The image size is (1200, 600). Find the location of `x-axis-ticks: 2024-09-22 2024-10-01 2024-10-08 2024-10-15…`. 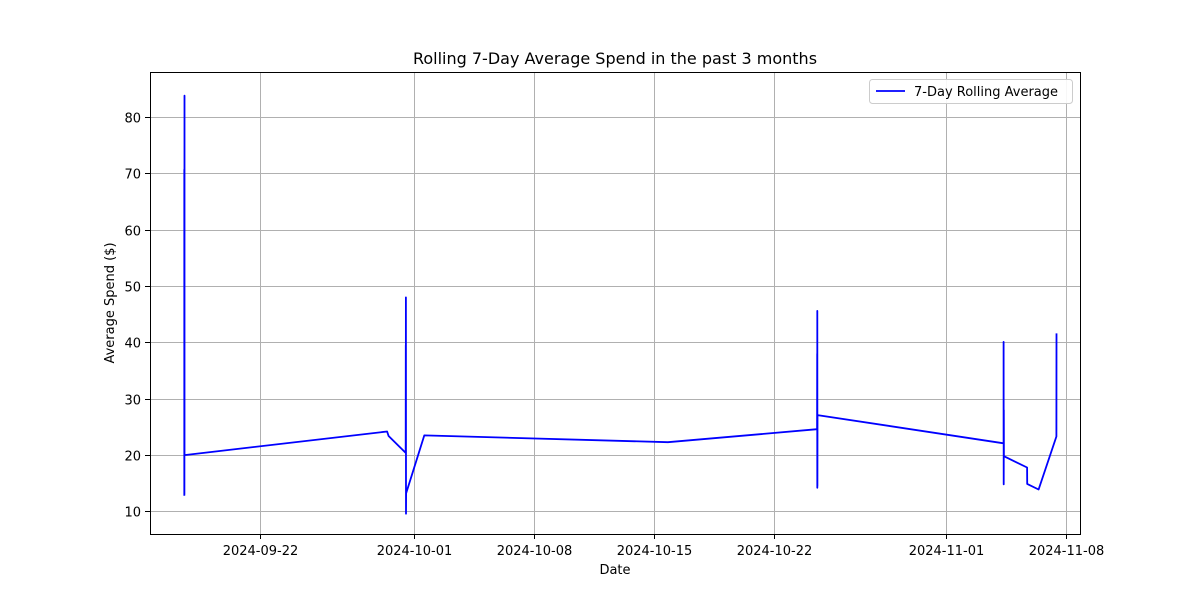

x-axis-ticks: 2024-09-22 2024-10-01 2024-10-08 2024-10-15… is located at coordinates (664, 546).